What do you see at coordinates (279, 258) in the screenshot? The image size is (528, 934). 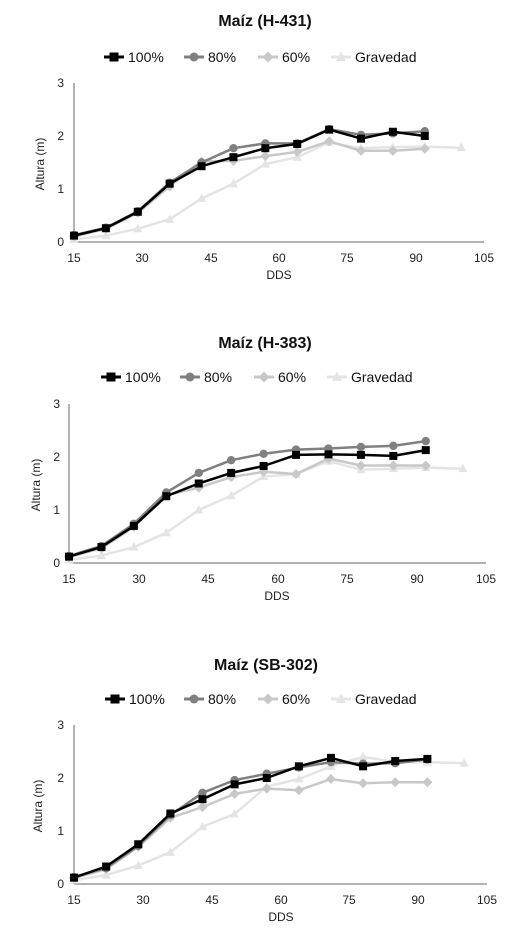 I see `x-tick-label: 60` at bounding box center [279, 258].